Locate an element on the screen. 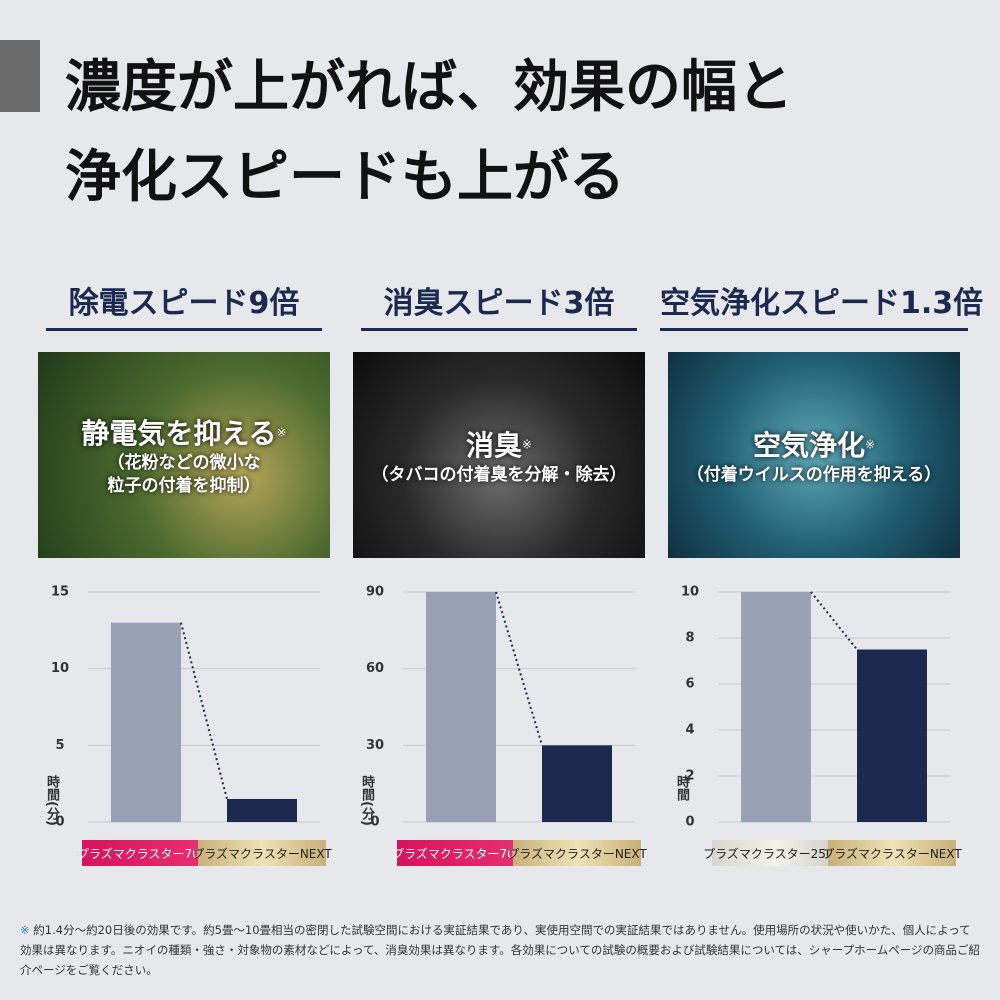 Image resolution: width=1000 pixels, height=1000 pixels. photo-title-row: 静電気を抑える※ is located at coordinates (184, 432).